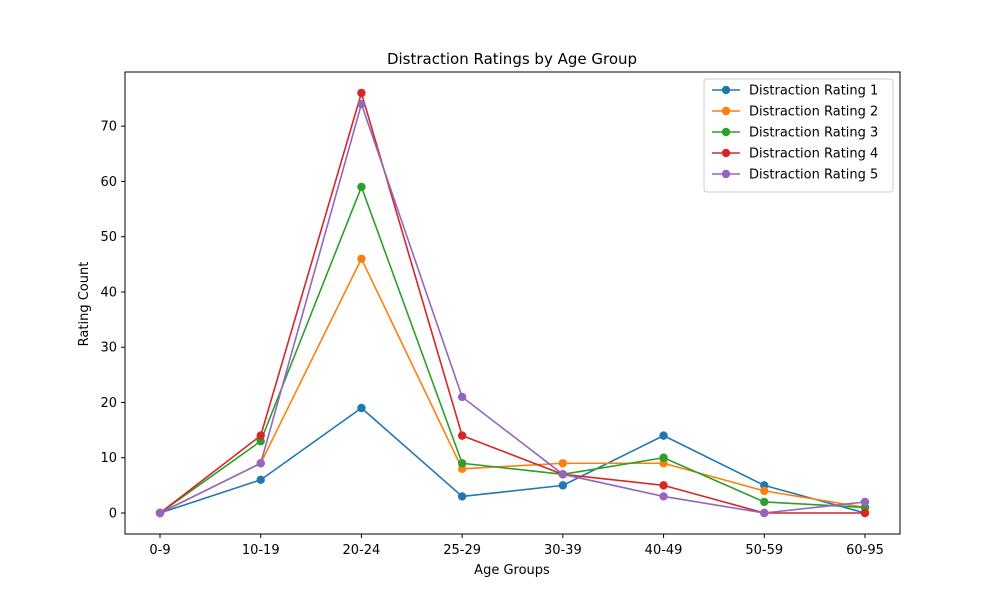  I want to click on y-tick-label: 50, so click(108, 237).